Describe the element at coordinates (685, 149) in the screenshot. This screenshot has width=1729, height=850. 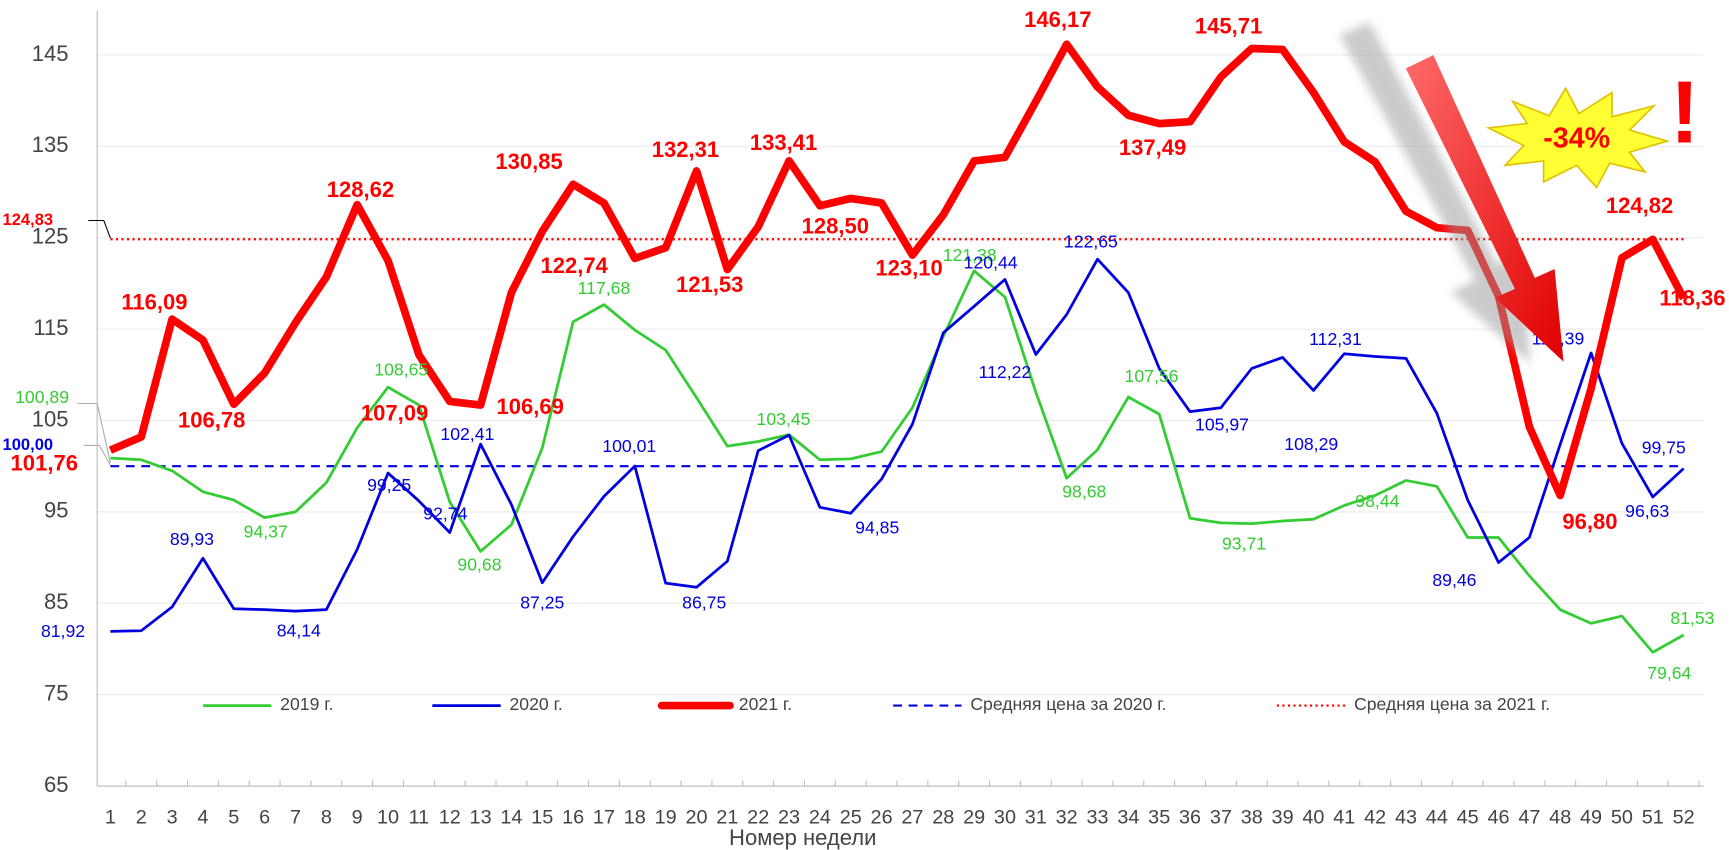
I see `data-label: 132,31` at that location.